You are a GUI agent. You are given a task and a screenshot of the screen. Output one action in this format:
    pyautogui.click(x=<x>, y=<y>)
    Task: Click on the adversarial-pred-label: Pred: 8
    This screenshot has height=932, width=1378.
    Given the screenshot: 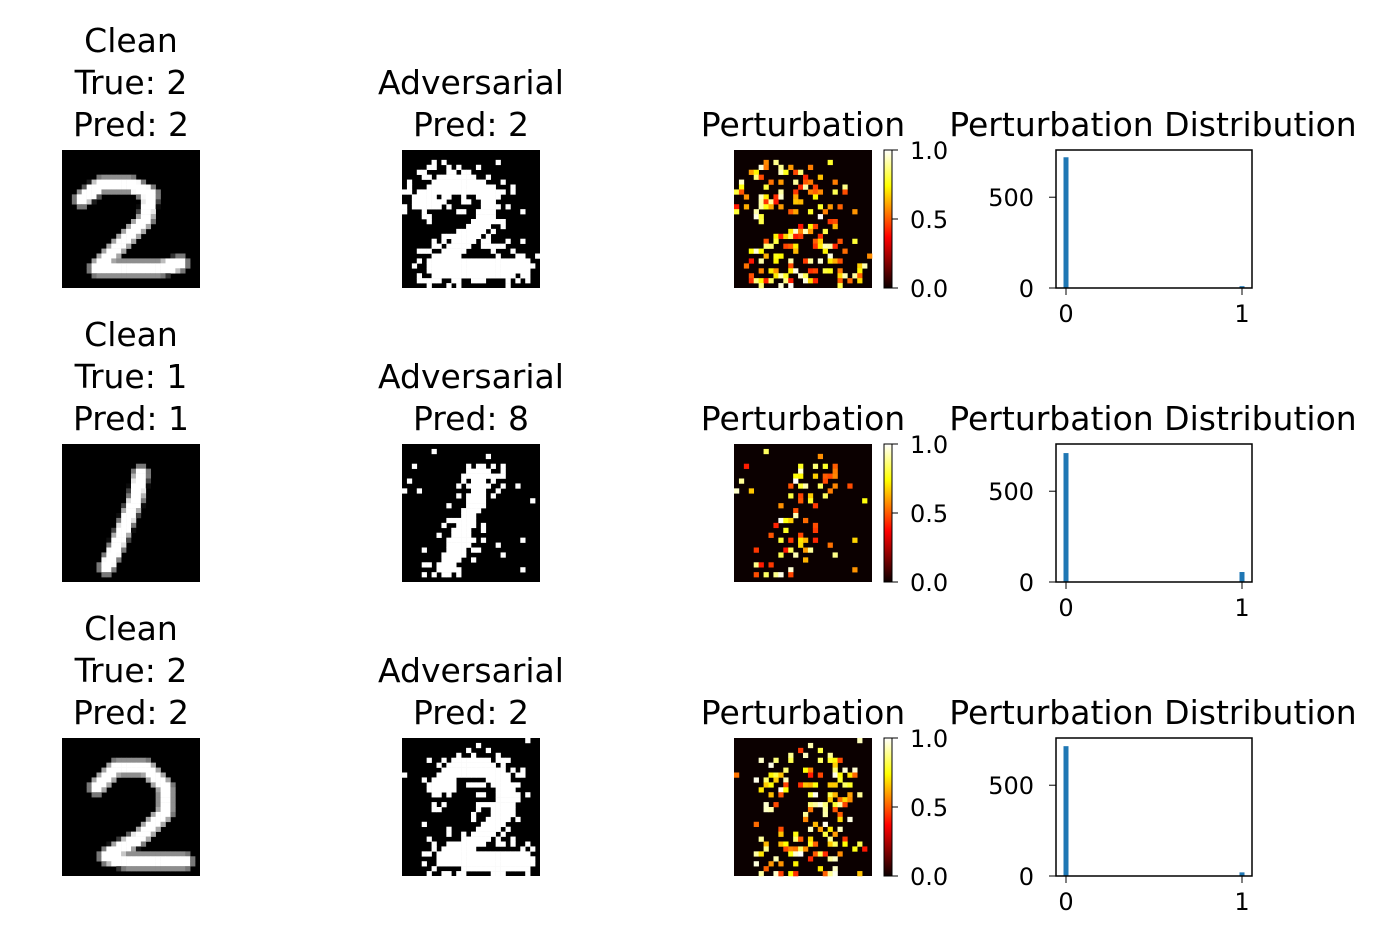 What is the action you would take?
    pyautogui.click(x=471, y=418)
    